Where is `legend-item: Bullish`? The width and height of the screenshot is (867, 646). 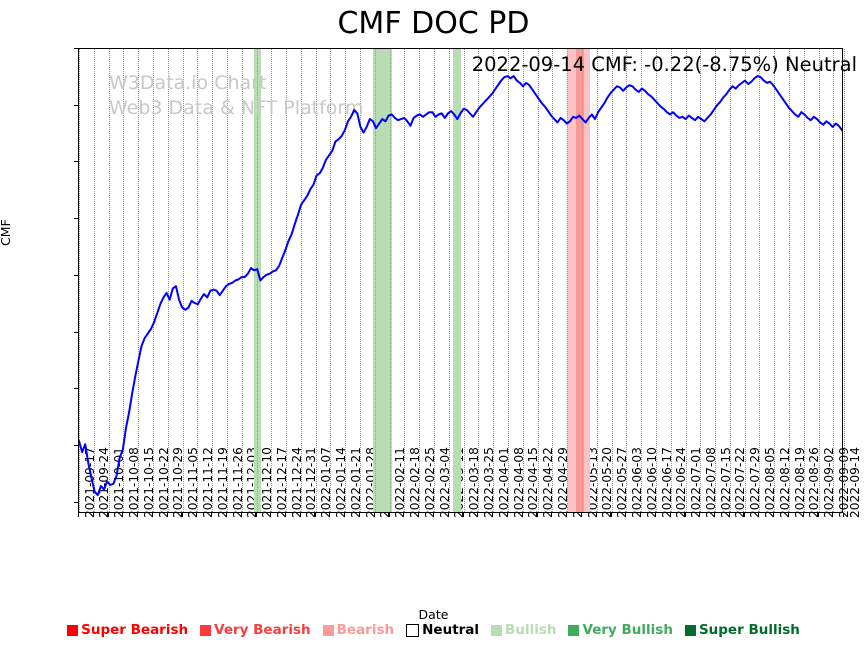
legend-item: Bullish is located at coordinates (523, 630).